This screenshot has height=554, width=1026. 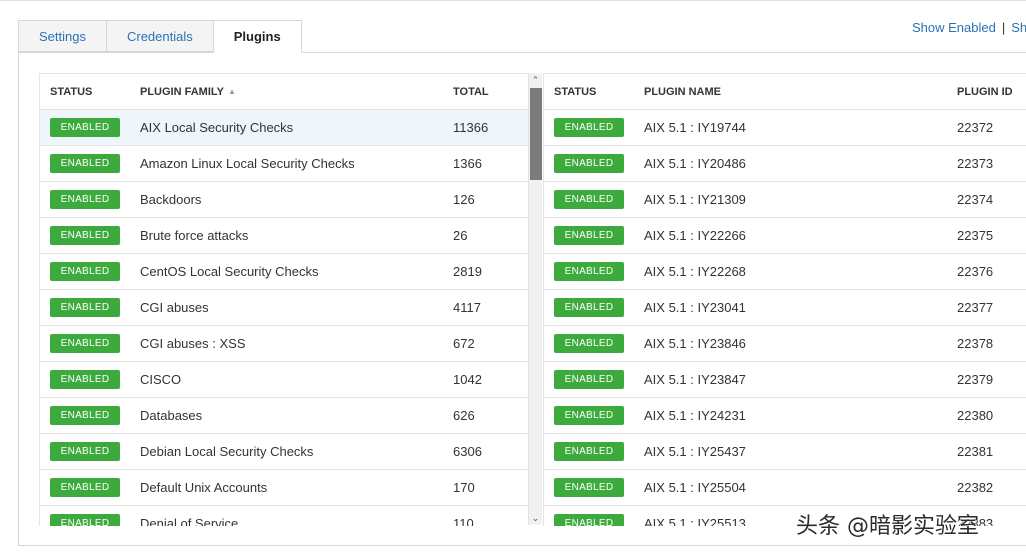 What do you see at coordinates (785, 380) in the screenshot?
I see `table-row: ENABLED AIX 5.1 : IY23847 22379` at bounding box center [785, 380].